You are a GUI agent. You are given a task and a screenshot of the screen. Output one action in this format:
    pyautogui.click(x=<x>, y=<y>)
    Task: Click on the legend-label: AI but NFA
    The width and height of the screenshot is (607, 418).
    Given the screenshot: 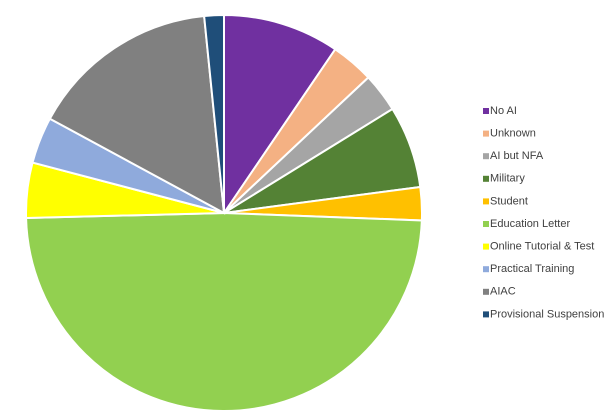 What is the action you would take?
    pyautogui.click(x=517, y=156)
    